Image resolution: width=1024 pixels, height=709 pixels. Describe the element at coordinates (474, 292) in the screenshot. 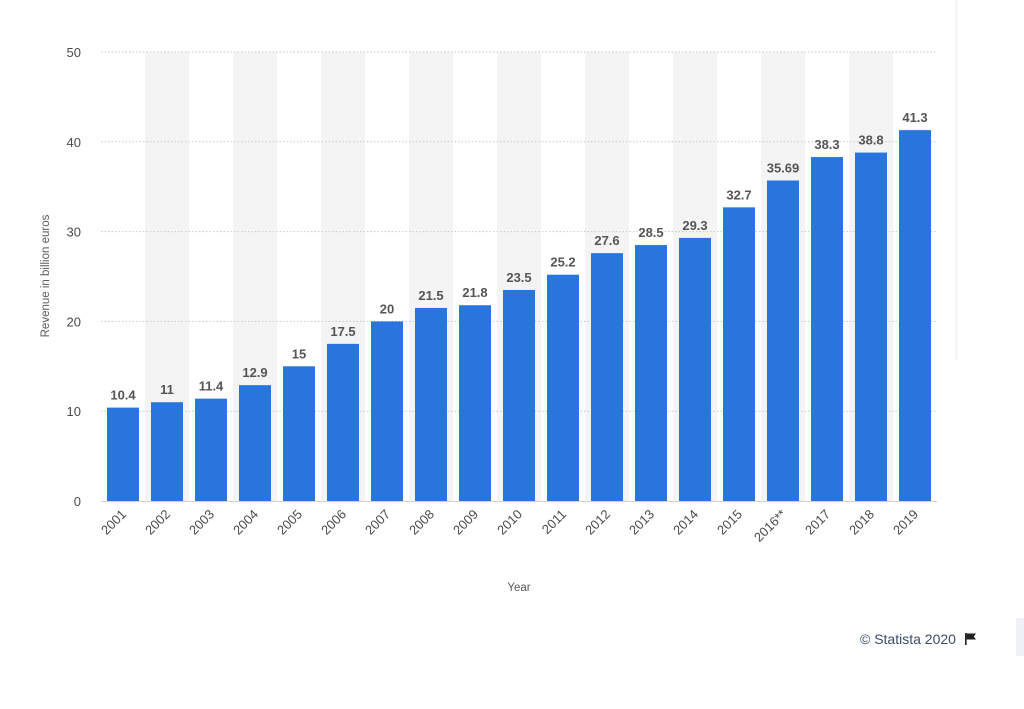

I see `data-label: 21.8` at that location.